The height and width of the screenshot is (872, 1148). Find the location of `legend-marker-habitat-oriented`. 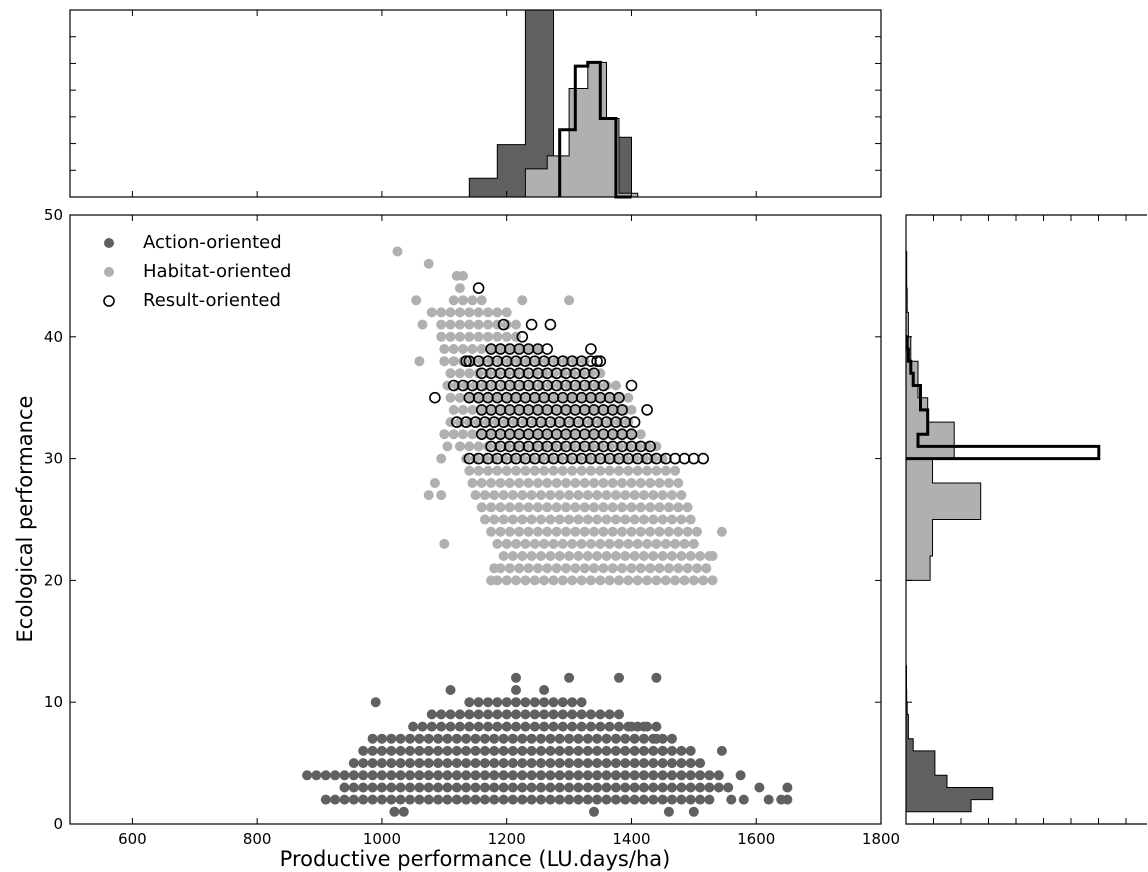

legend-marker-habitat-oriented is located at coordinates (109, 272).